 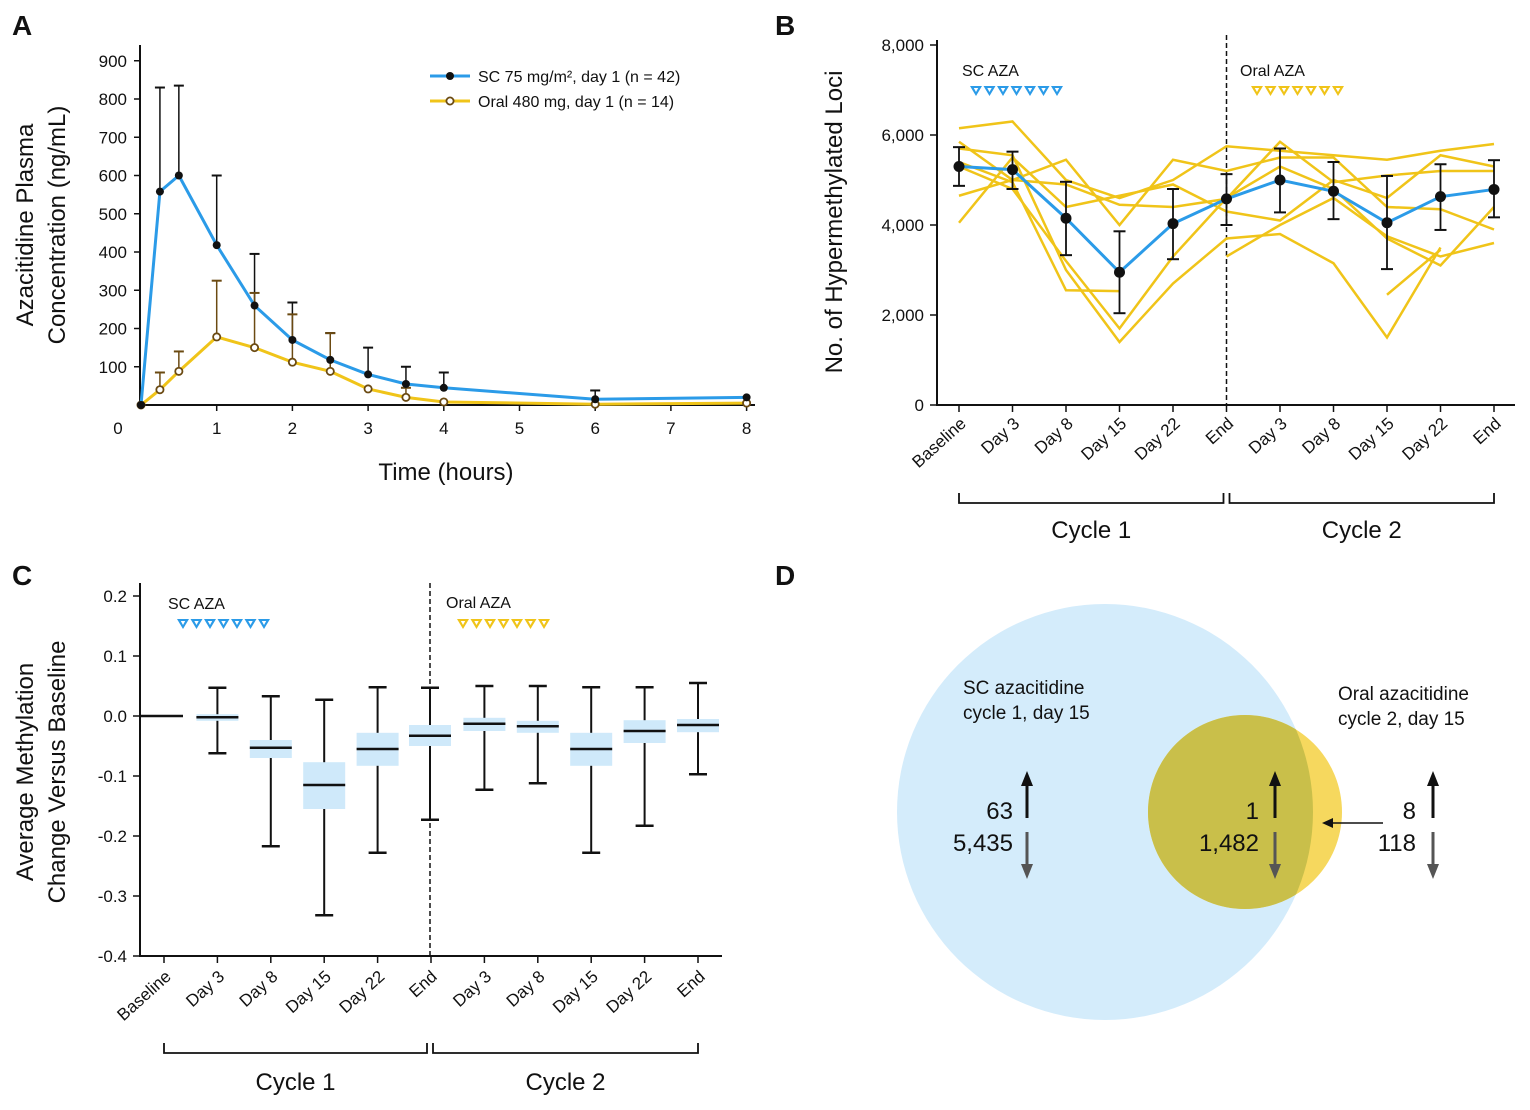 What do you see at coordinates (919, 405) in the screenshot?
I see `y-tick-label: 0` at bounding box center [919, 405].